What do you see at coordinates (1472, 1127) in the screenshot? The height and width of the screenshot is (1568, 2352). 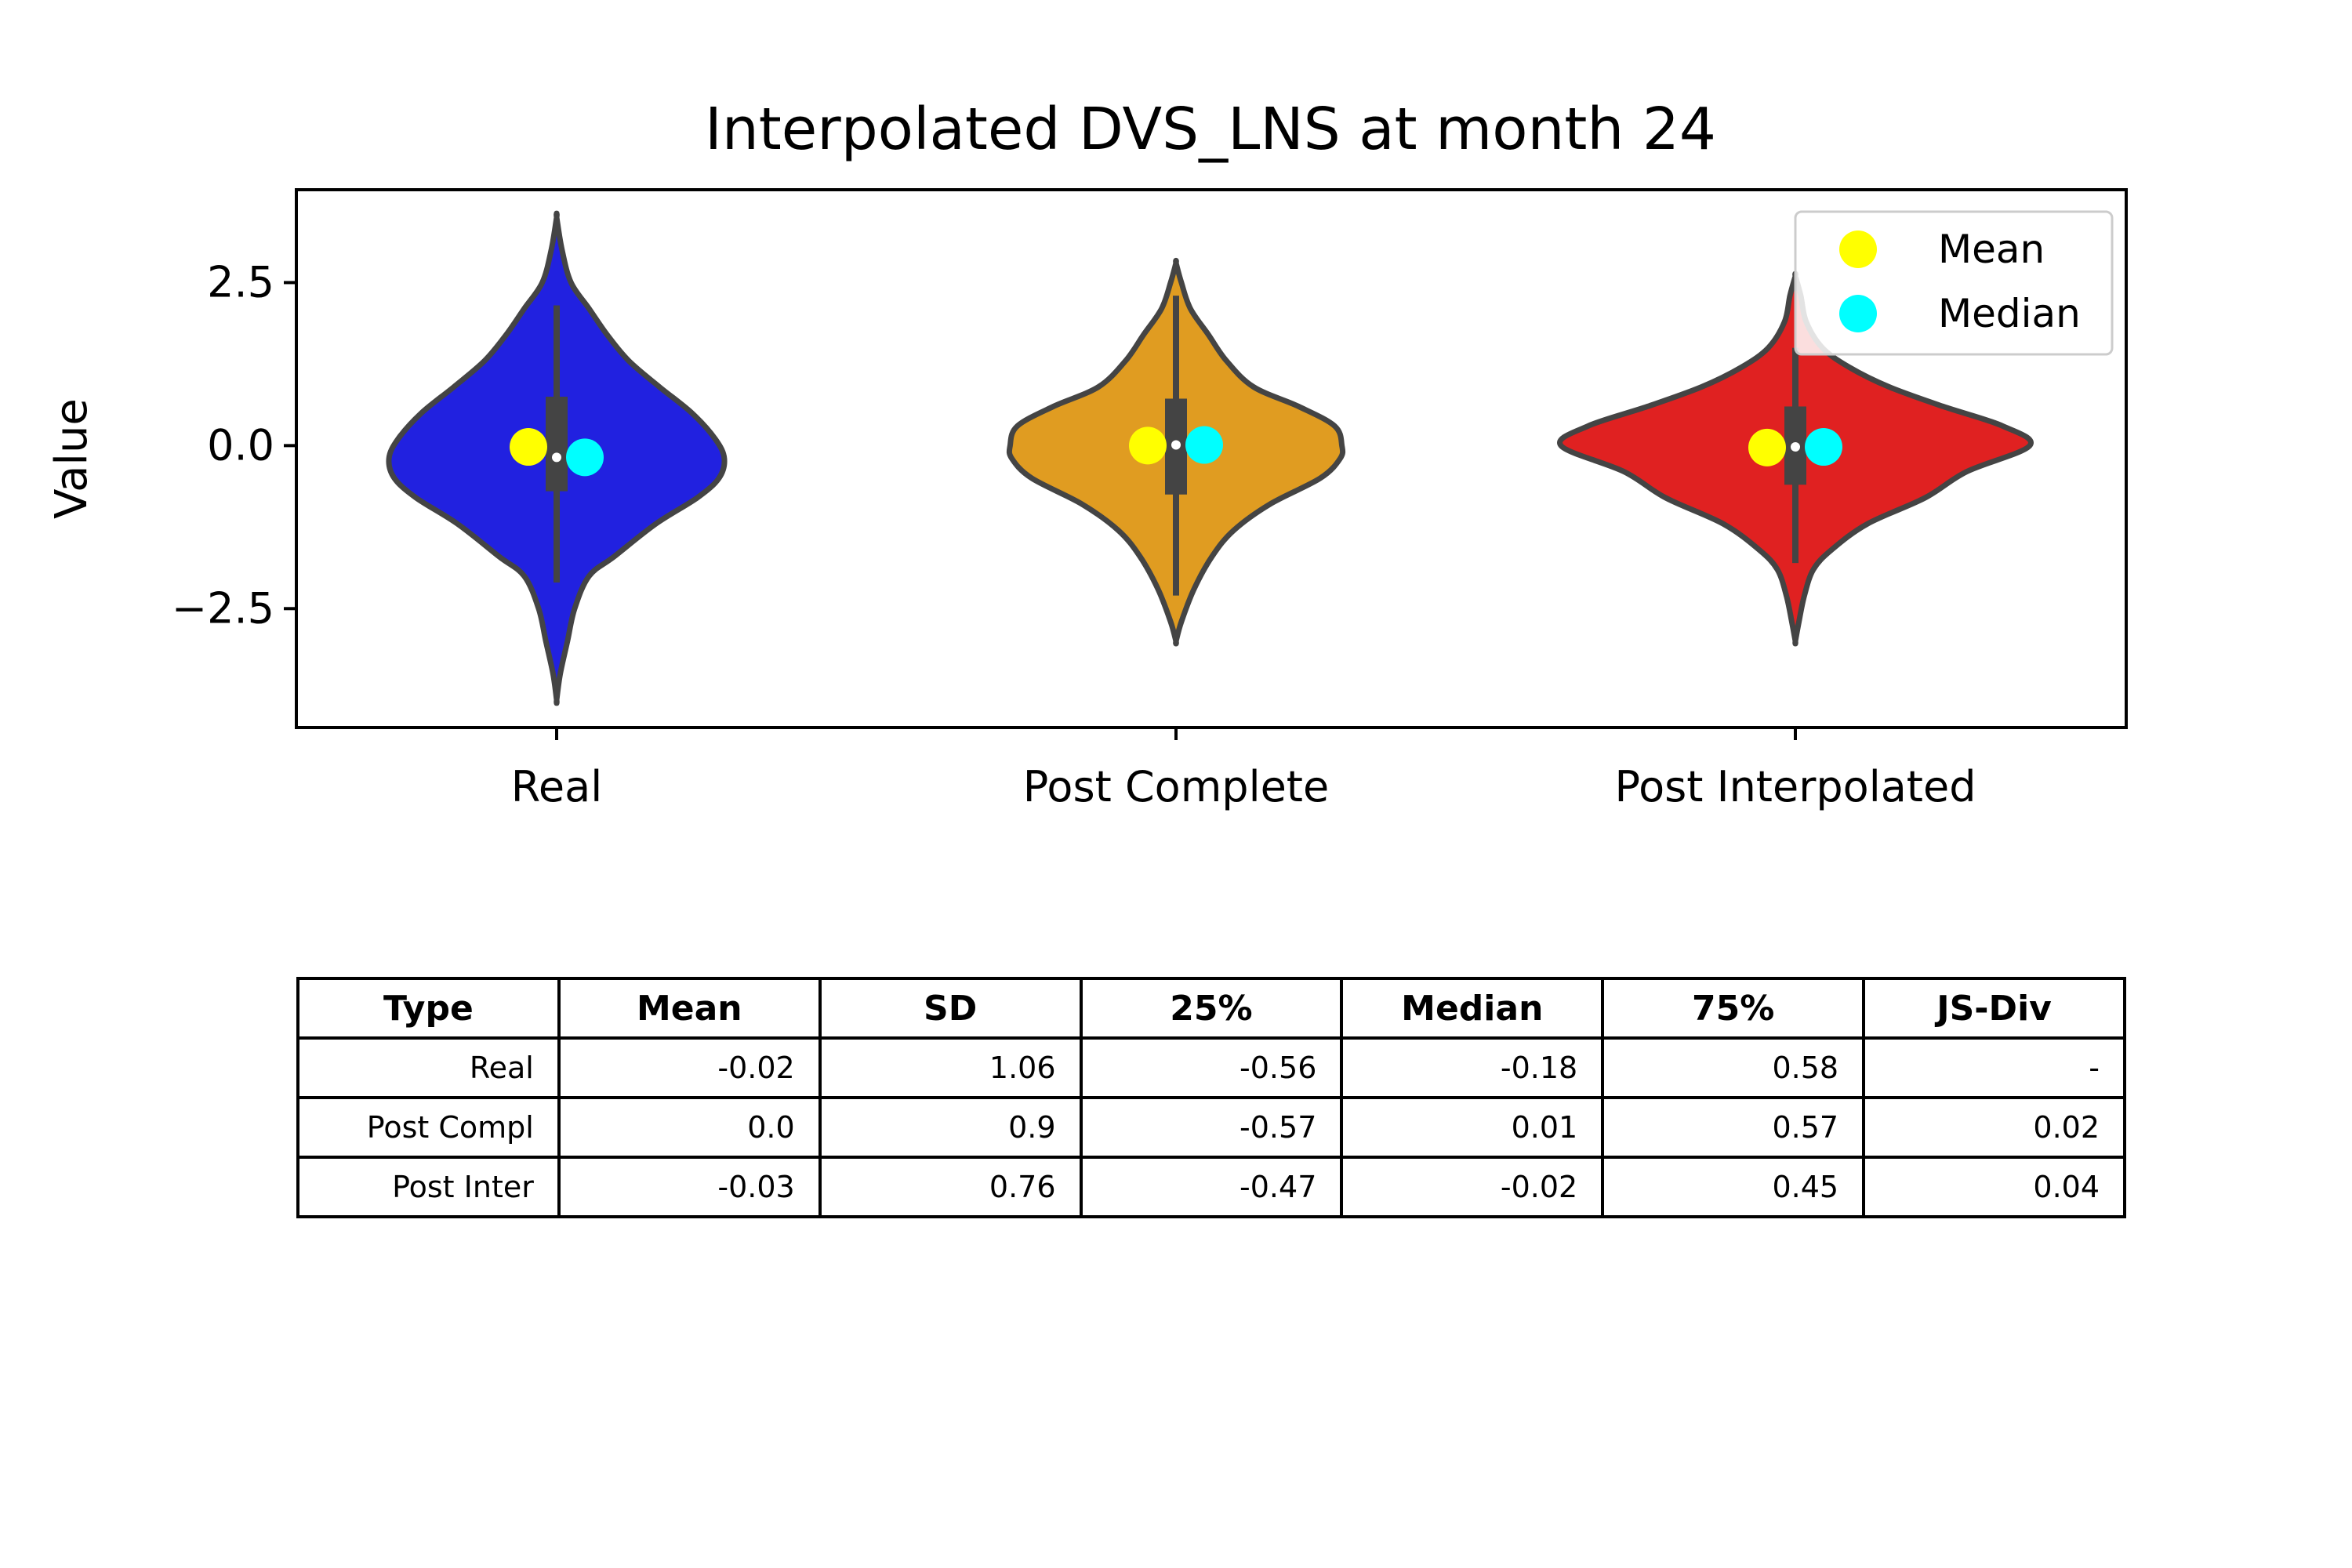 I see `table-cell: 0.01` at bounding box center [1472, 1127].